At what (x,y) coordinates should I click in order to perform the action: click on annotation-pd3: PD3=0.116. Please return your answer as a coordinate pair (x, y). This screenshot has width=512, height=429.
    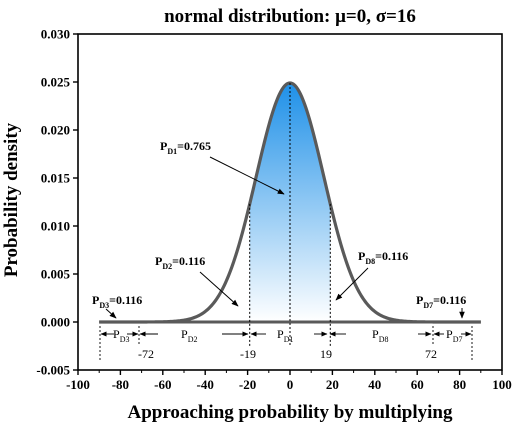
    Looking at the image, I should click on (117, 301).